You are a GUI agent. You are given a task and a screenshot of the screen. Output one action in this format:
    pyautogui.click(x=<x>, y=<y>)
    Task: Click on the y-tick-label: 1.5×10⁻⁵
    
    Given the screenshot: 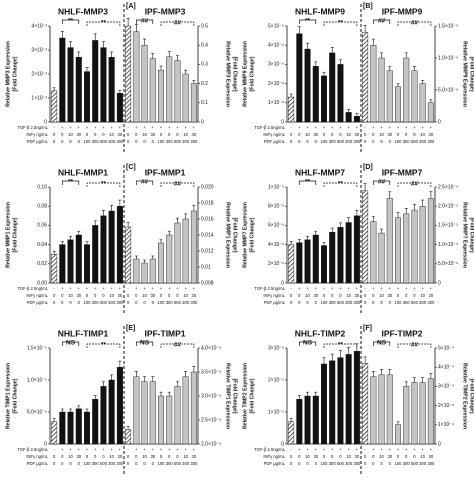 What is the action you would take?
    pyautogui.click(x=37, y=348)
    